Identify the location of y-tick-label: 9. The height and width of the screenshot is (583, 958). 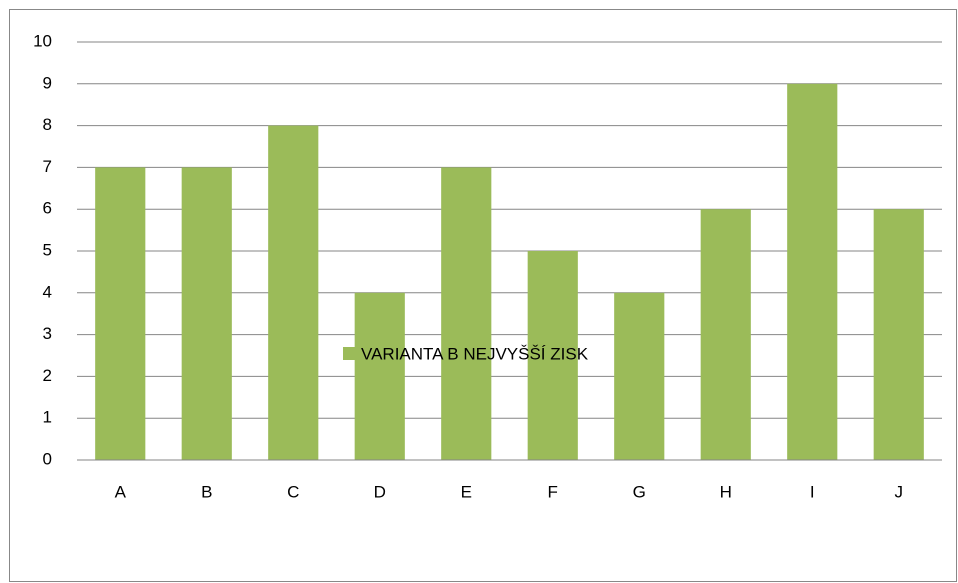
(47, 82).